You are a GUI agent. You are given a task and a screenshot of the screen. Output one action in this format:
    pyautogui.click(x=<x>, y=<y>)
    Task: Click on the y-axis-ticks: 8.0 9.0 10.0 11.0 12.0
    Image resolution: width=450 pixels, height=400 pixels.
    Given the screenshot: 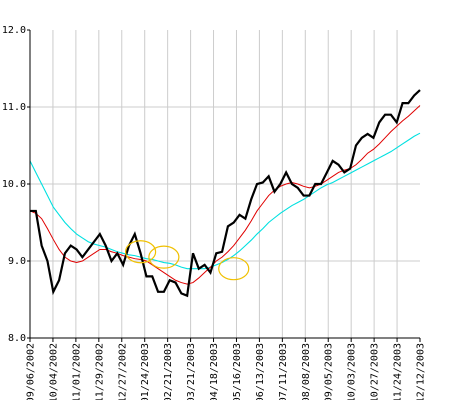 What is the action you would take?
    pyautogui.click(x=16, y=184)
    